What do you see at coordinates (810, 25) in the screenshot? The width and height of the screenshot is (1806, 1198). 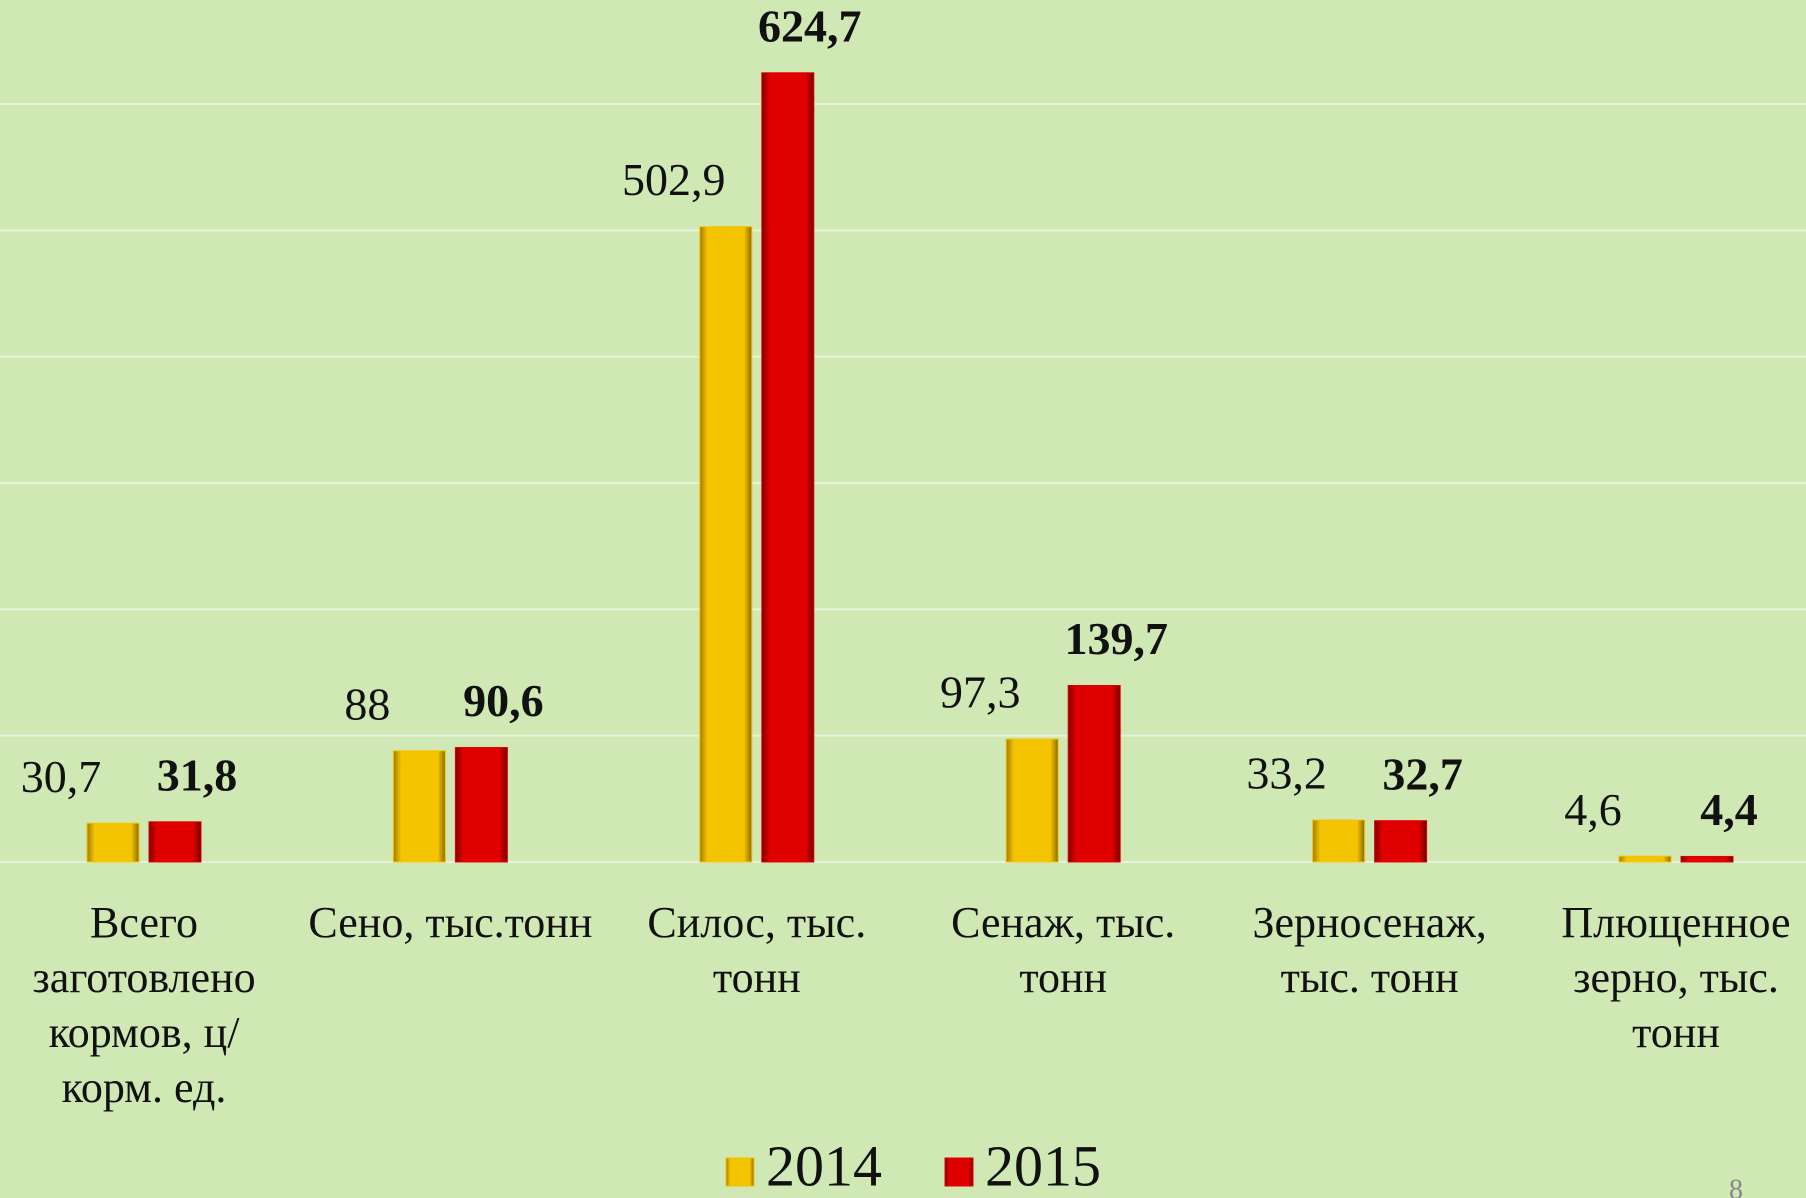 I see `data-label: 624,7` at bounding box center [810, 25].